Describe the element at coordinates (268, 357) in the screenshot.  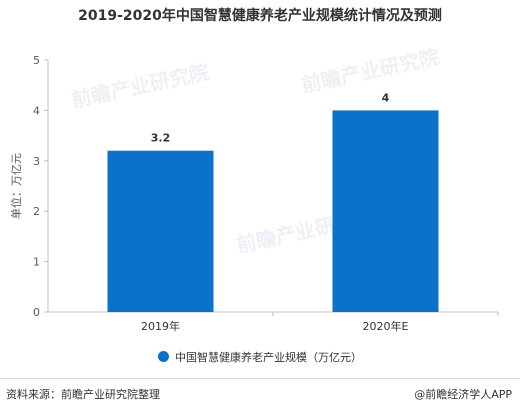
I see `legend-label: 中国智慧健康养老产业规模（万亿元）` at that location.